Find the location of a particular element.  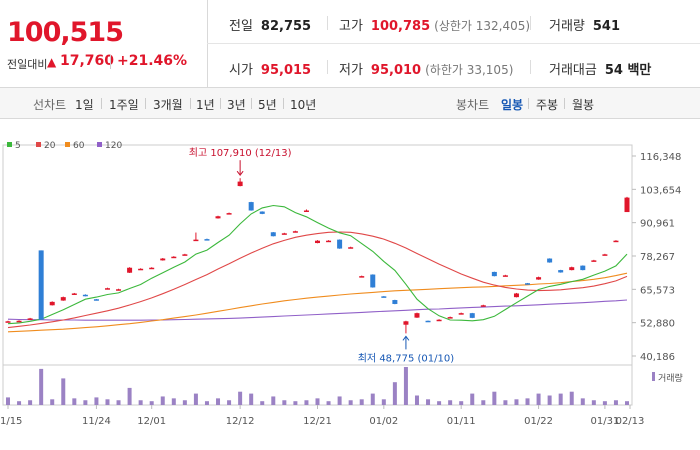

low-cell: 저가 95,010 (하한가 33,105) is located at coordinates (426, 68).